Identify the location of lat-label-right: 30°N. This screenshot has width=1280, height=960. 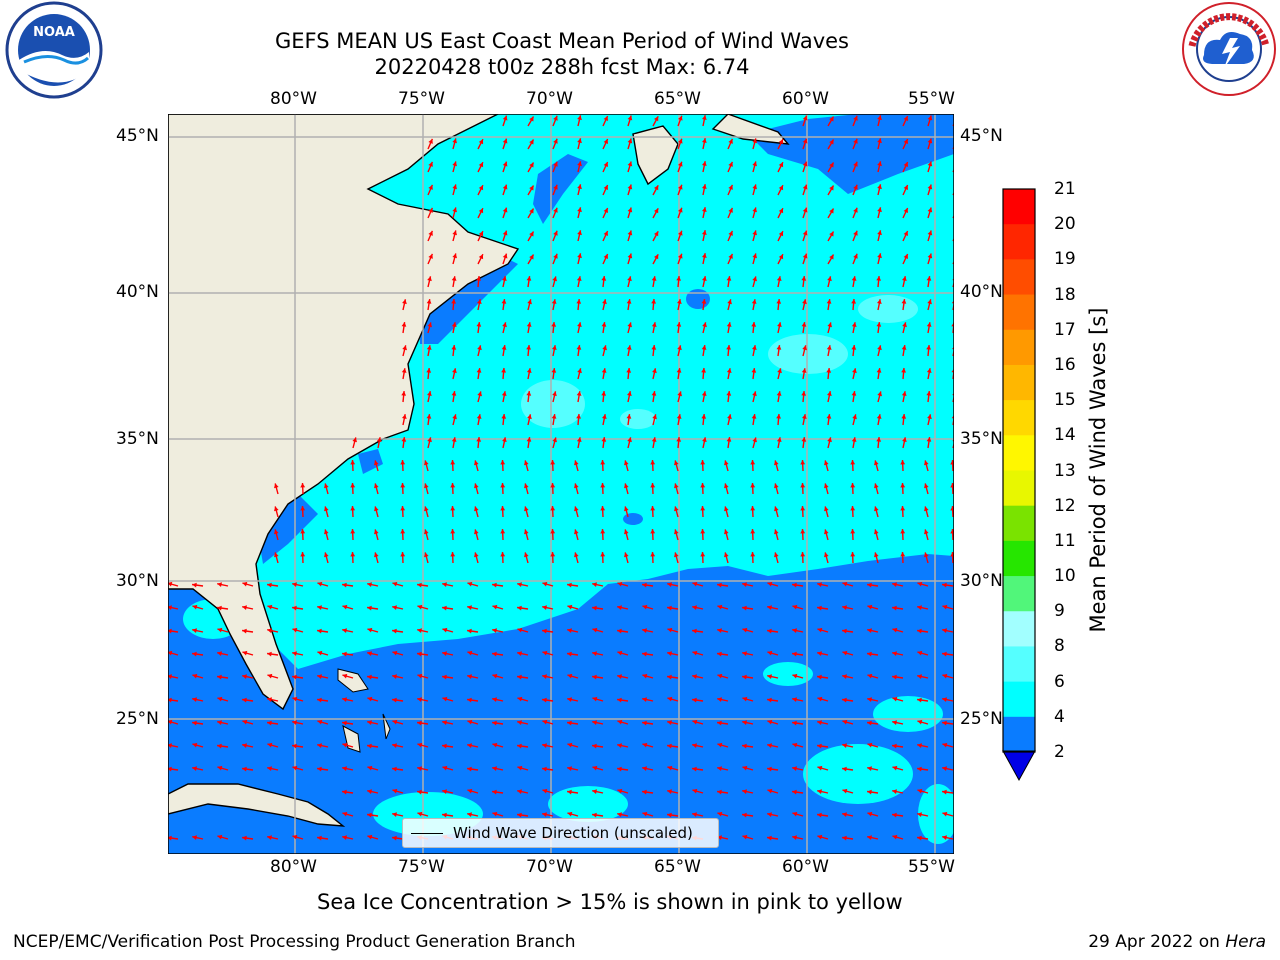
(981, 581).